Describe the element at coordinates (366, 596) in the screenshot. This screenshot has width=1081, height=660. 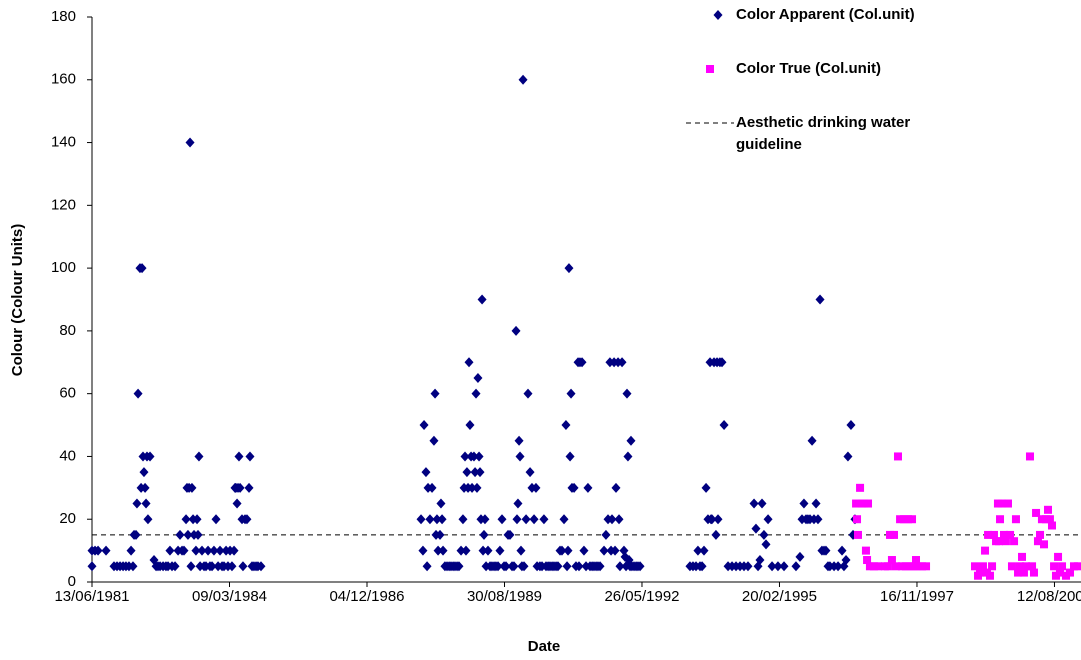
I see `x-tick-label: 04/12/1986` at that location.